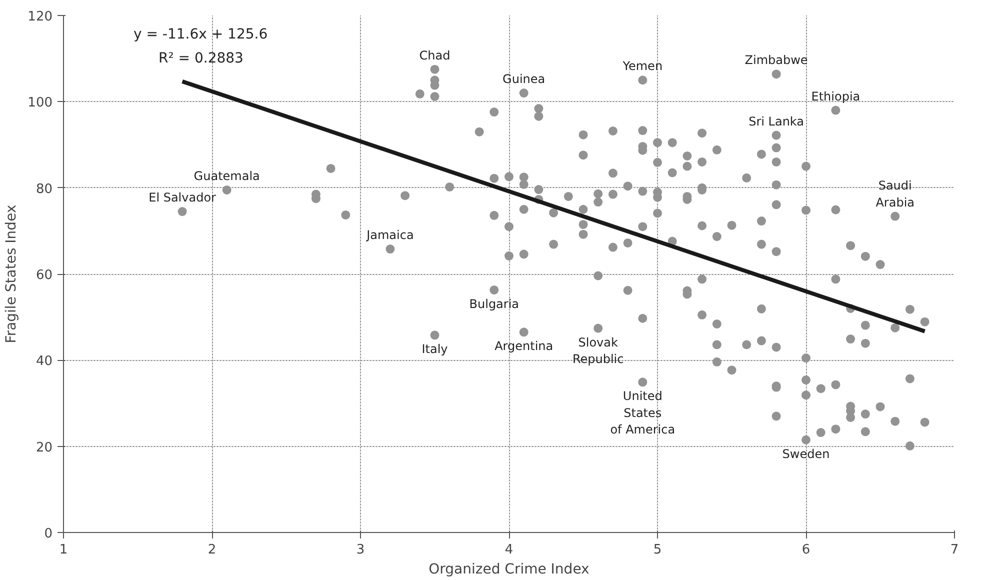 The image size is (984, 580). What do you see at coordinates (40, 103) in the screenshot?
I see `y-tick-label: 100` at bounding box center [40, 103].